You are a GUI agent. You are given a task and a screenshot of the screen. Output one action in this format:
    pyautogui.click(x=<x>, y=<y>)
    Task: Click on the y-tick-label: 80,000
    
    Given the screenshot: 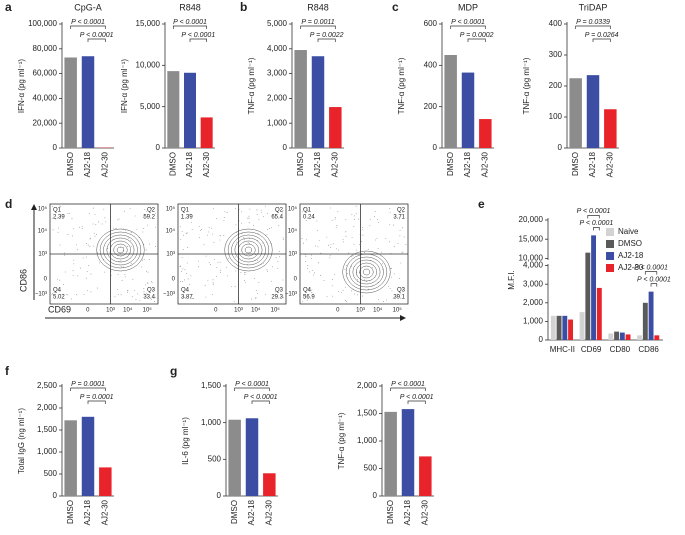 What is the action you would take?
    pyautogui.click(x=45, y=48)
    